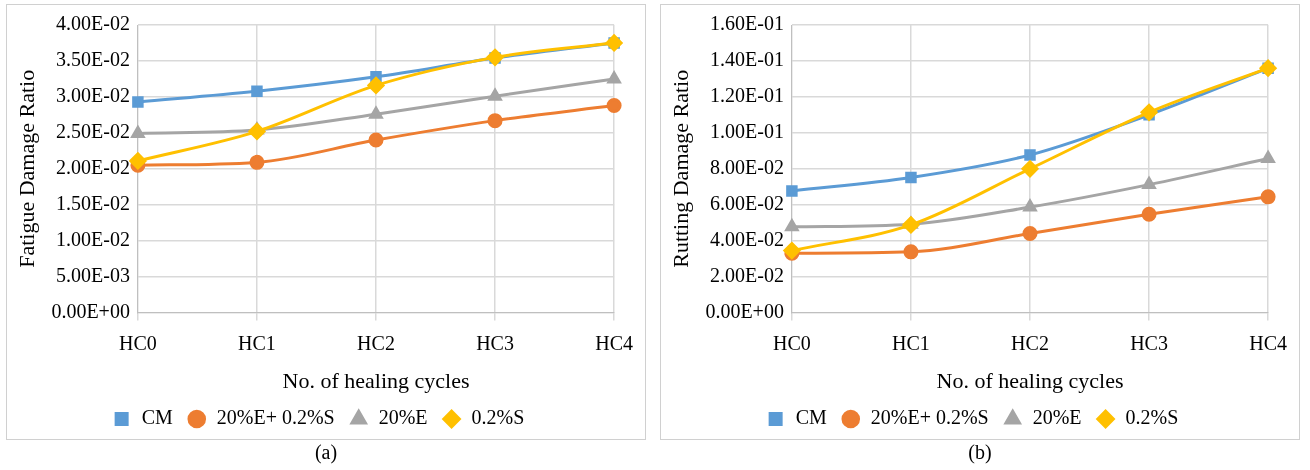 The height and width of the screenshot is (470, 1310). I want to click on y-tick-label: 1.60E-01, so click(747, 23).